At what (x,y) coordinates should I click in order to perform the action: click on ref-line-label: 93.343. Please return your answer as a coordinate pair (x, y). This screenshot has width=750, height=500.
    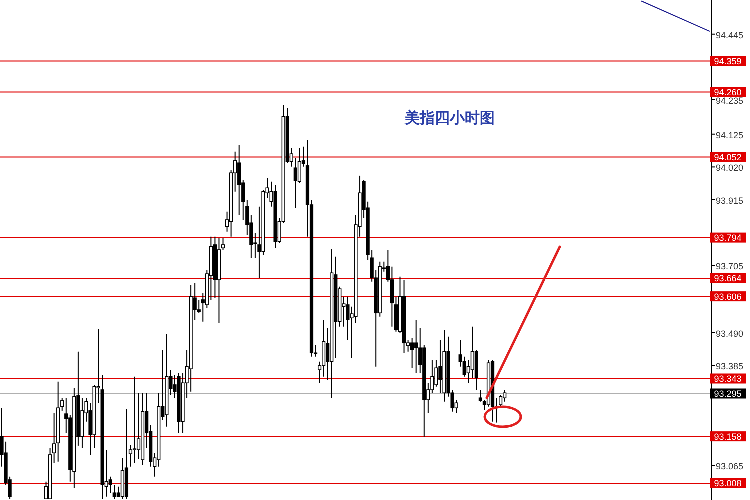
    Looking at the image, I should click on (728, 379).